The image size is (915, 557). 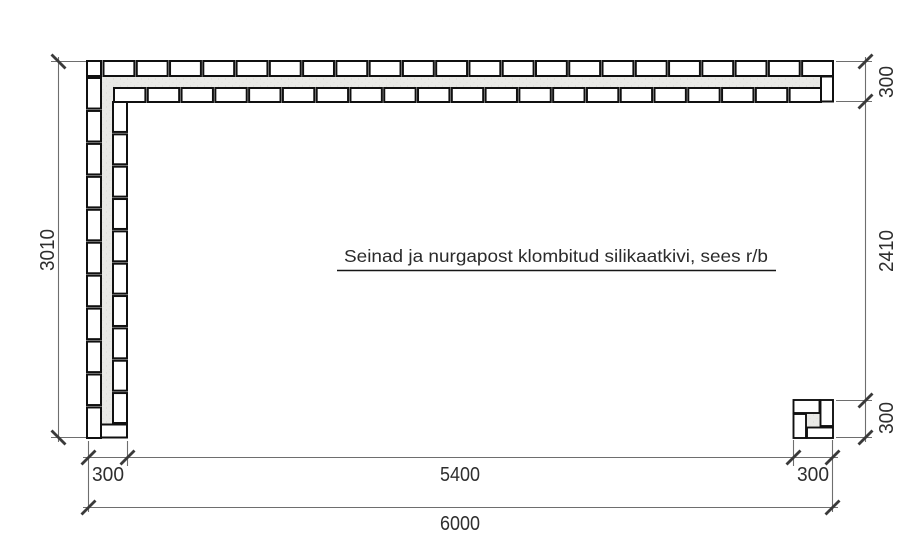 I want to click on dim-right-bottom: 300, so click(x=887, y=418).